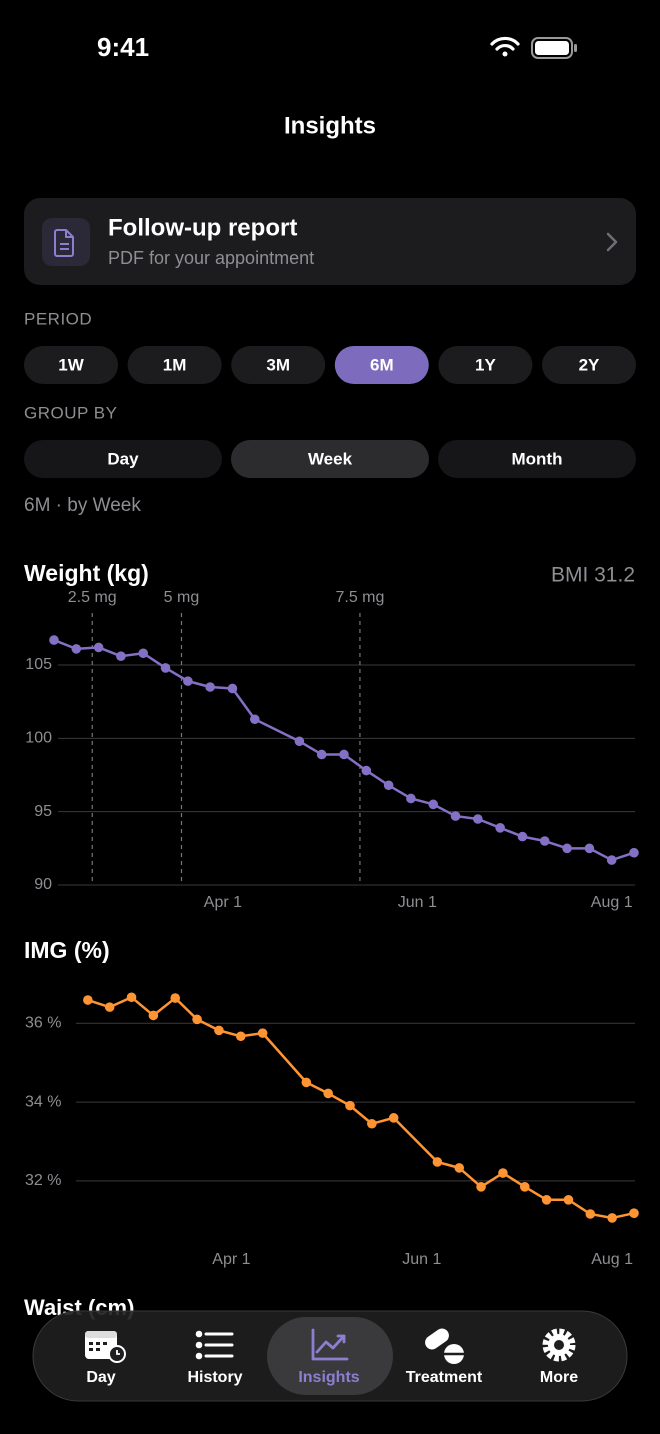 The image size is (660, 1434). What do you see at coordinates (43, 884) in the screenshot?
I see `y-tick-label: 90` at bounding box center [43, 884].